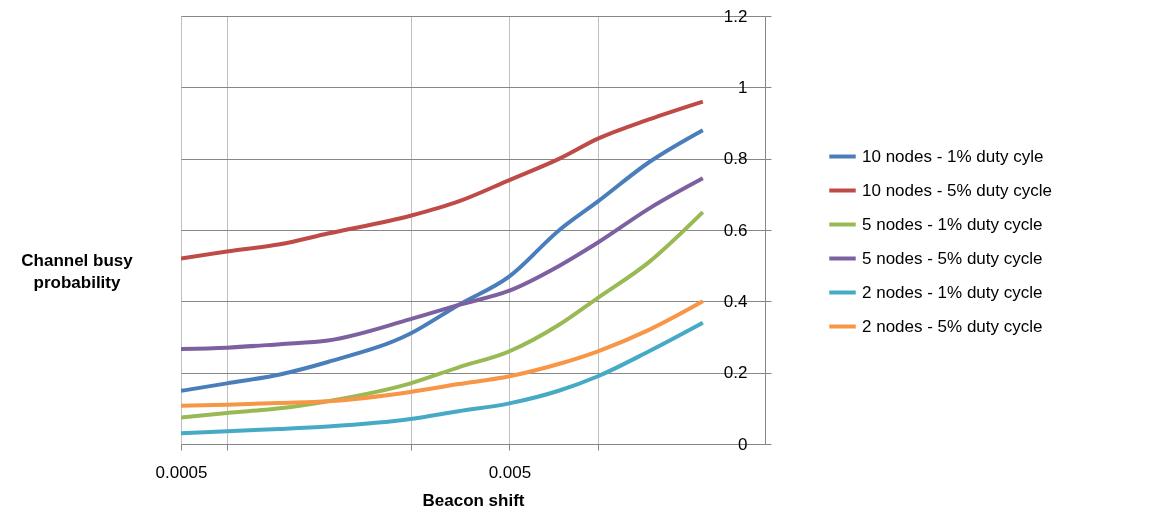 This screenshot has height=531, width=1162. What do you see at coordinates (743, 444) in the screenshot?
I see `y-tick-label: 0` at bounding box center [743, 444].